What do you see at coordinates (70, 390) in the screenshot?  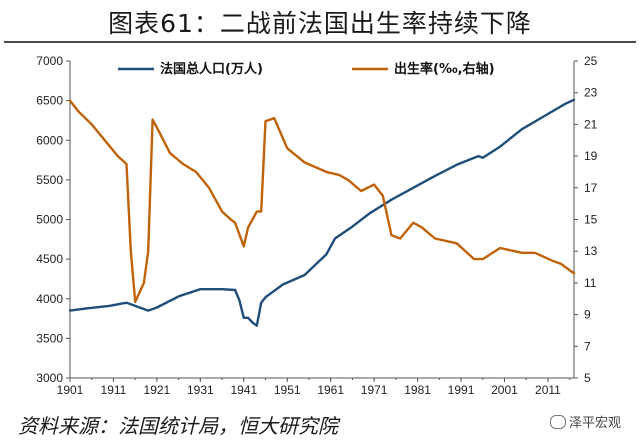 I see `x-tick-label: 1901` at bounding box center [70, 390].